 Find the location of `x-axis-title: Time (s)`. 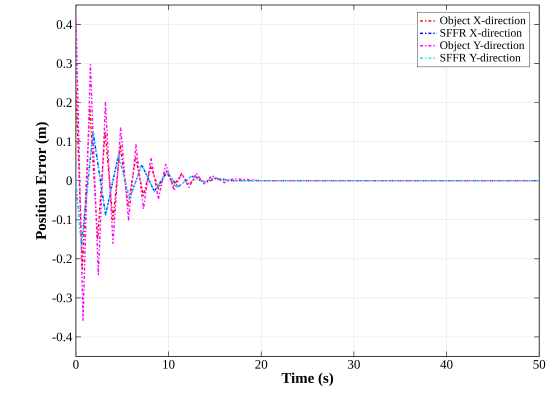

x-axis-title: Time (s) is located at coordinates (308, 379).